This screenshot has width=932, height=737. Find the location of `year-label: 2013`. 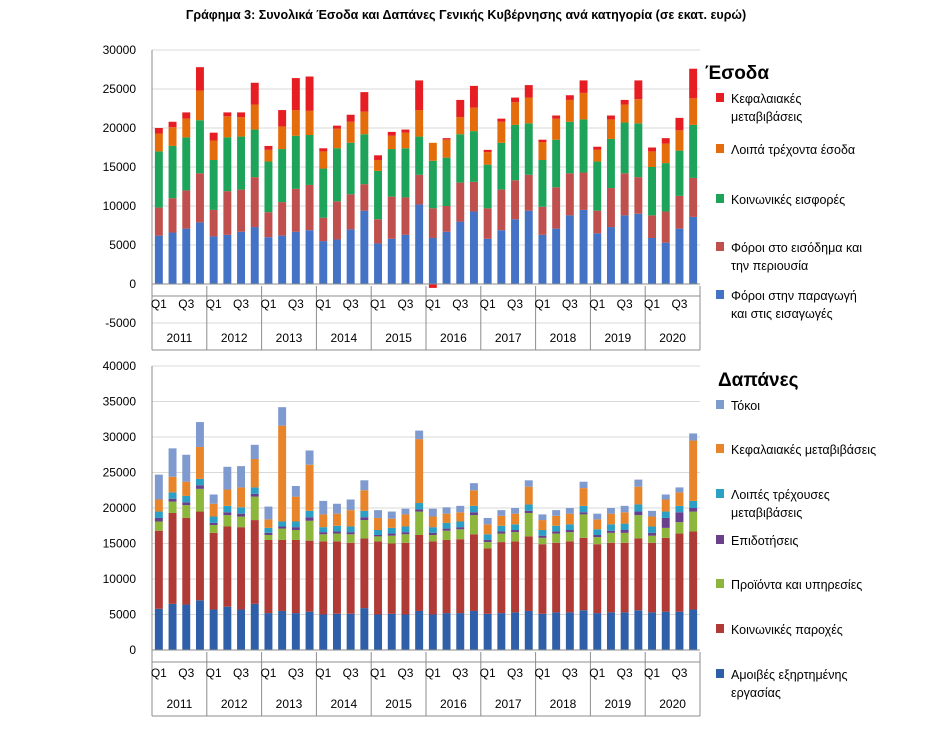

year-label: 2013 is located at coordinates (289, 338).